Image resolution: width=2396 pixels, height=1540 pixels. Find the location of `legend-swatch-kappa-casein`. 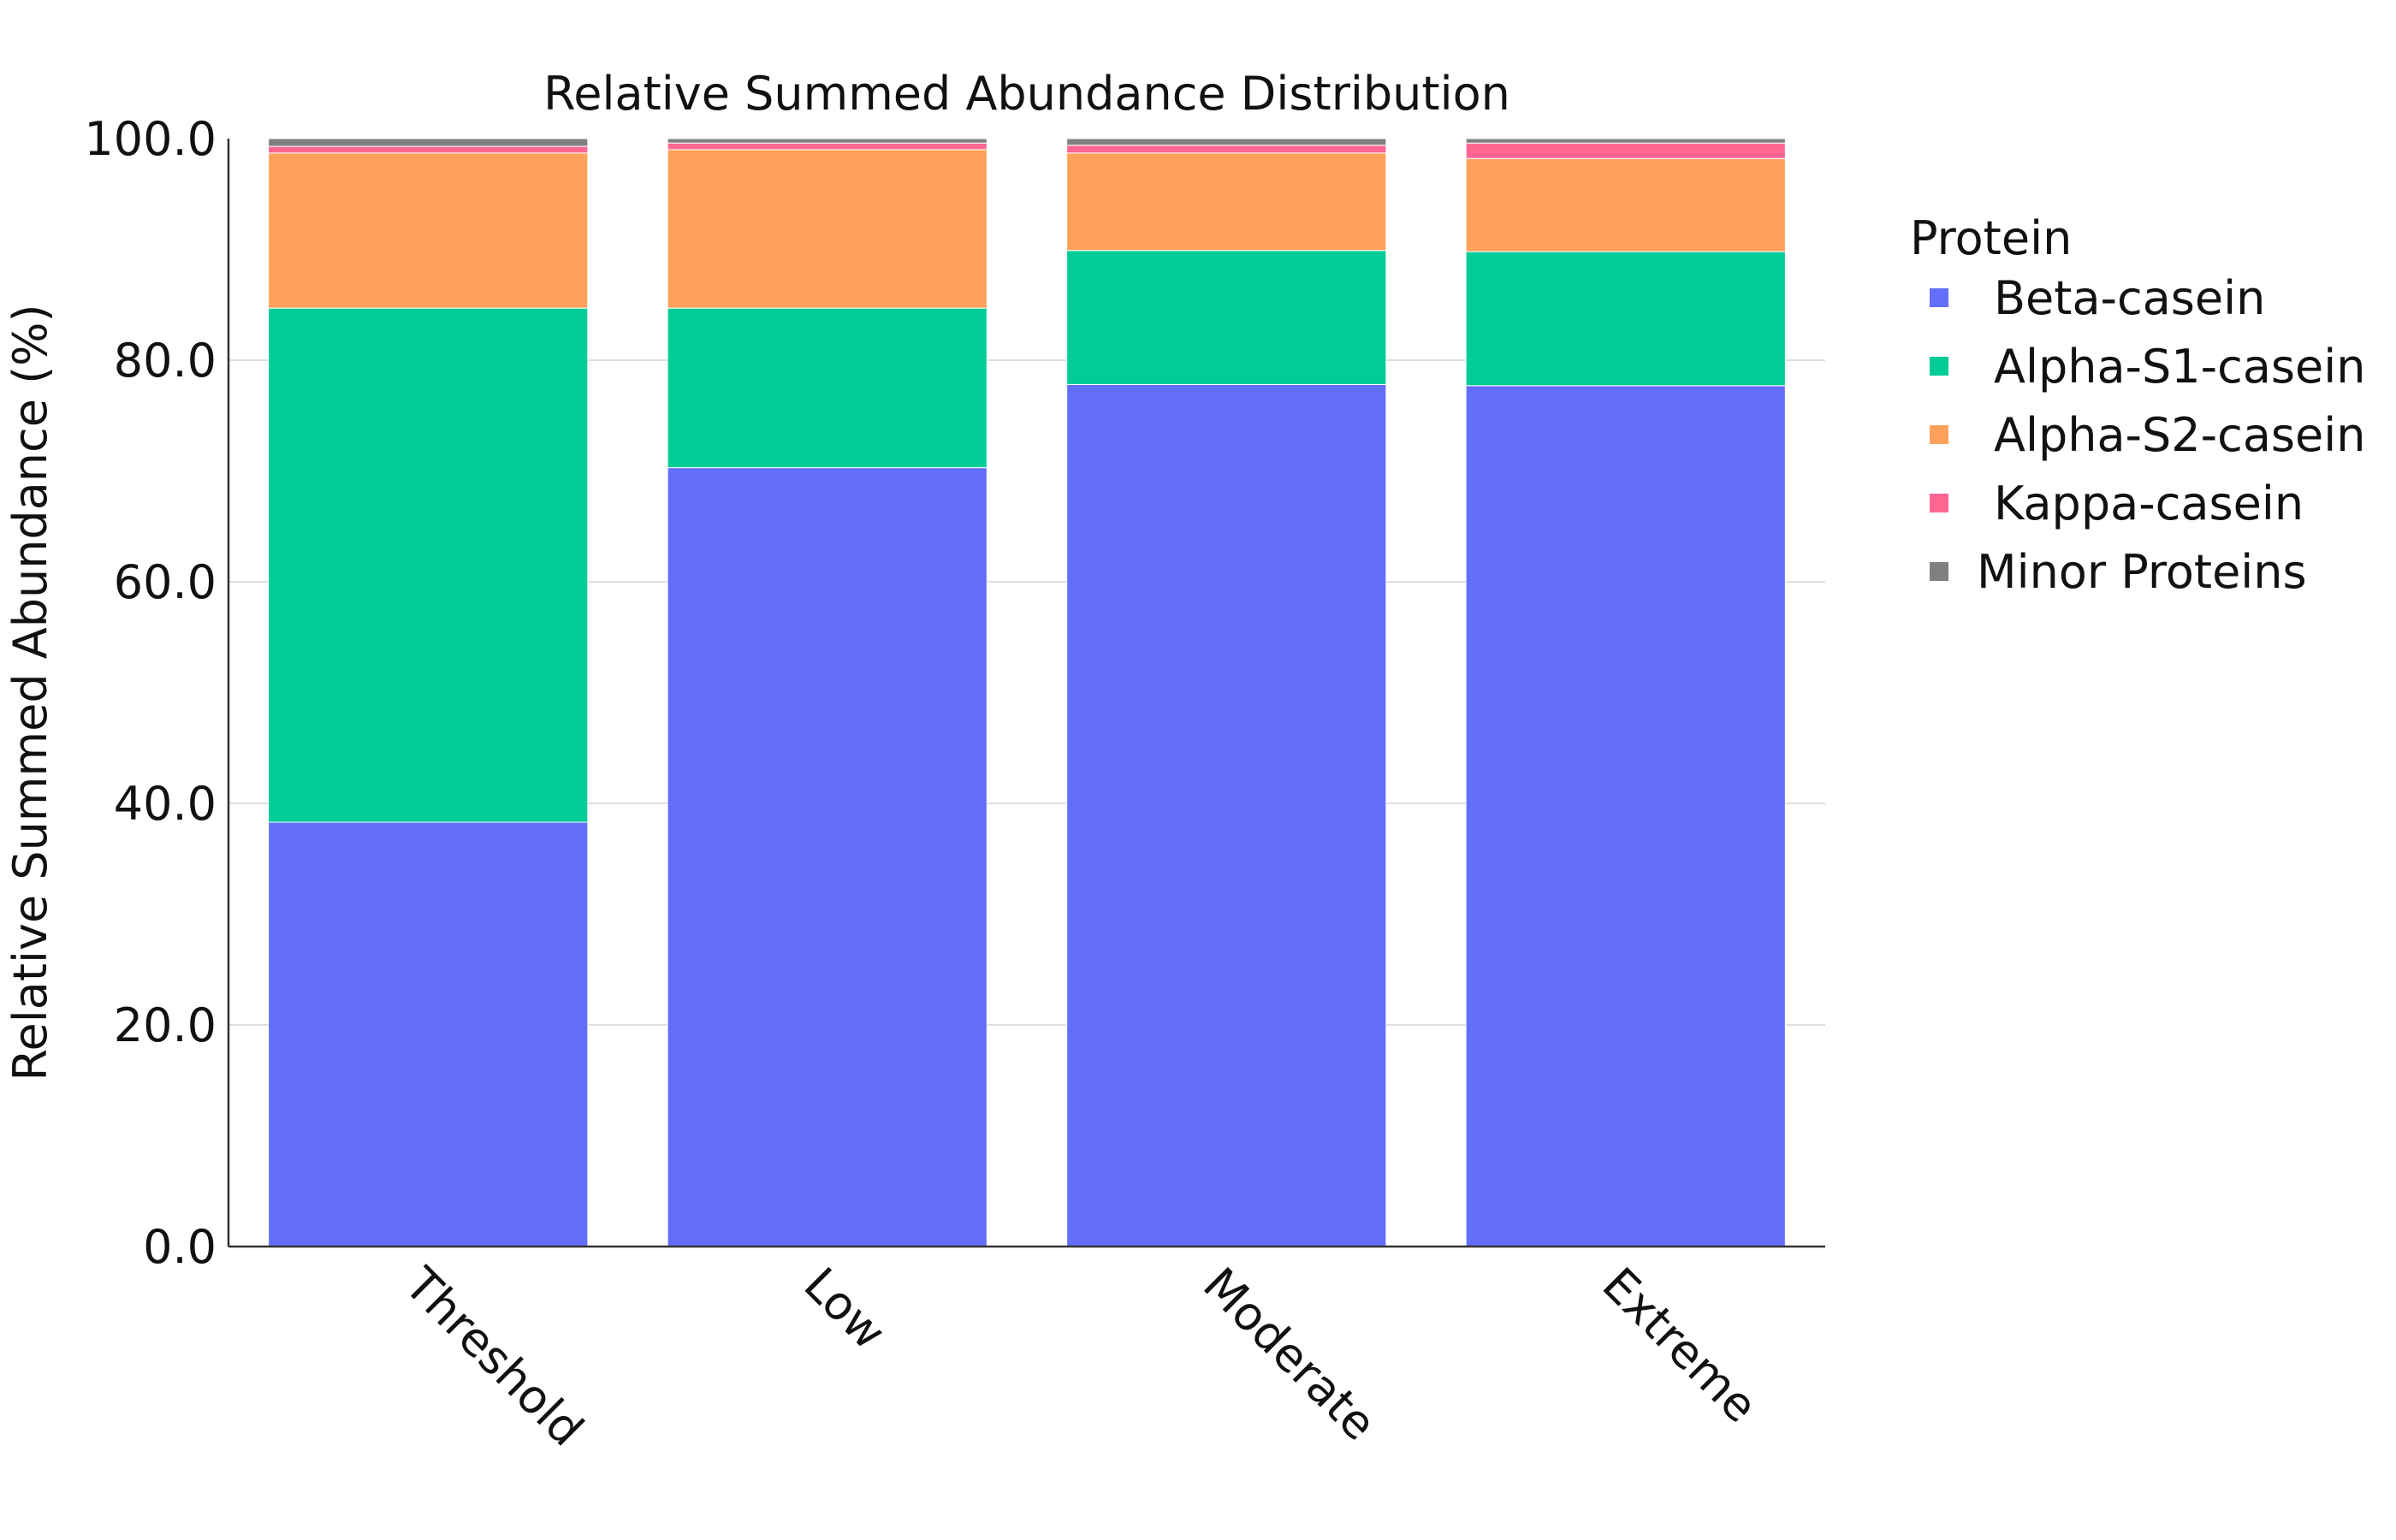

legend-swatch-kappa-casein is located at coordinates (1939, 503).